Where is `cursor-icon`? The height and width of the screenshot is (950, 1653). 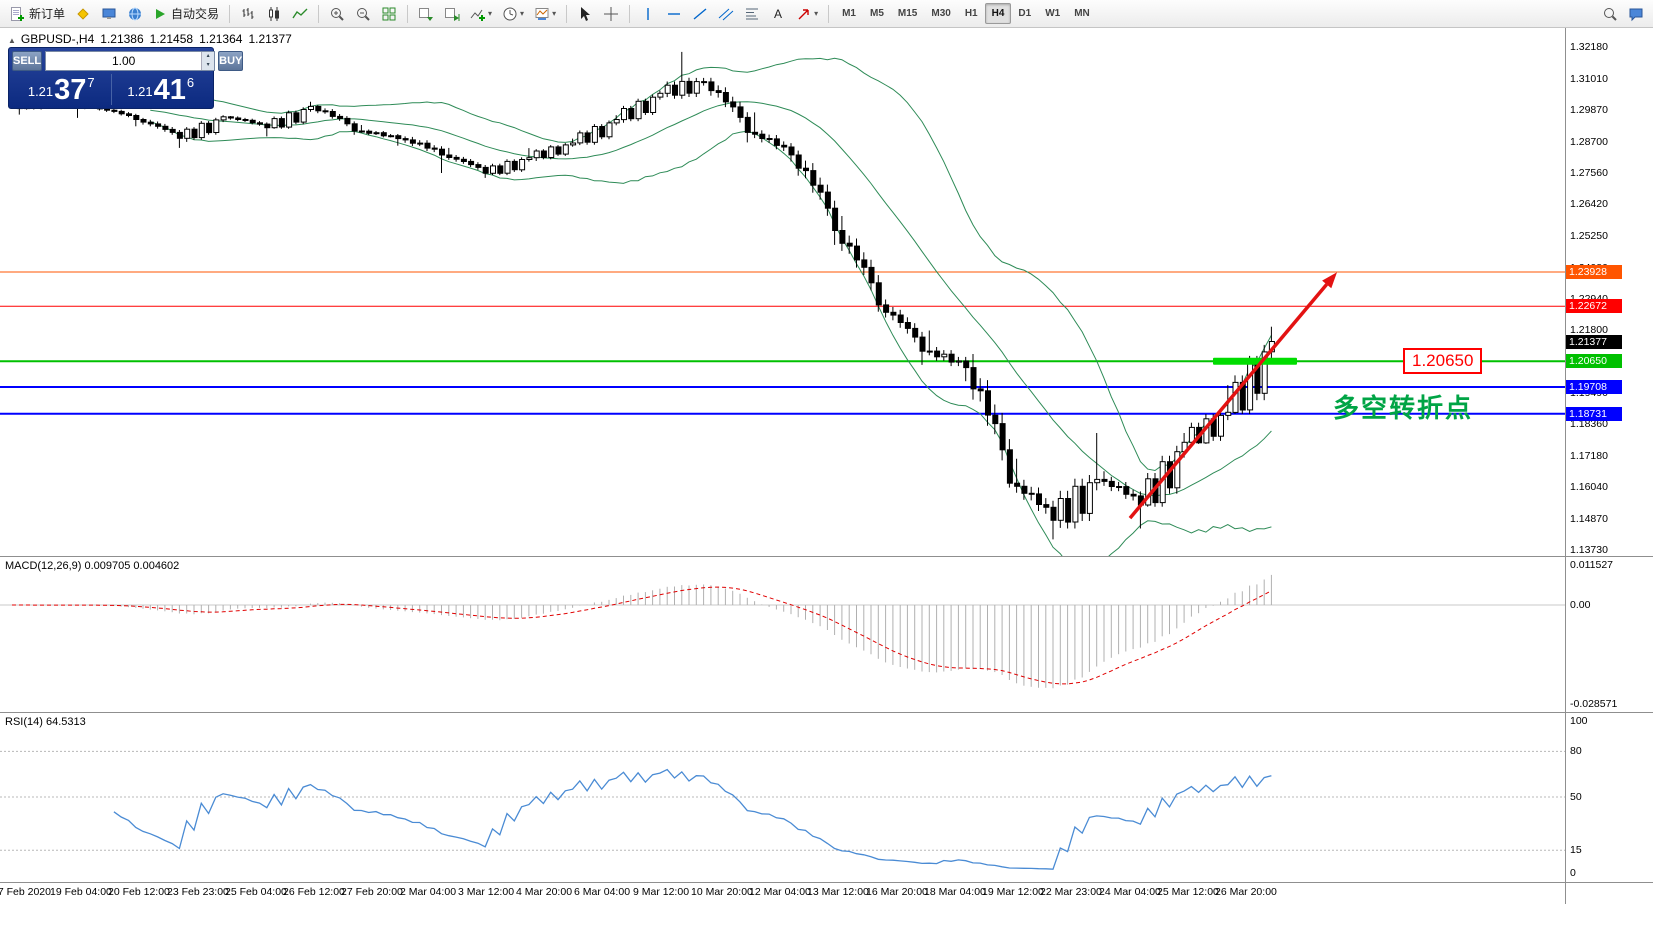 cursor-icon is located at coordinates (585, 14).